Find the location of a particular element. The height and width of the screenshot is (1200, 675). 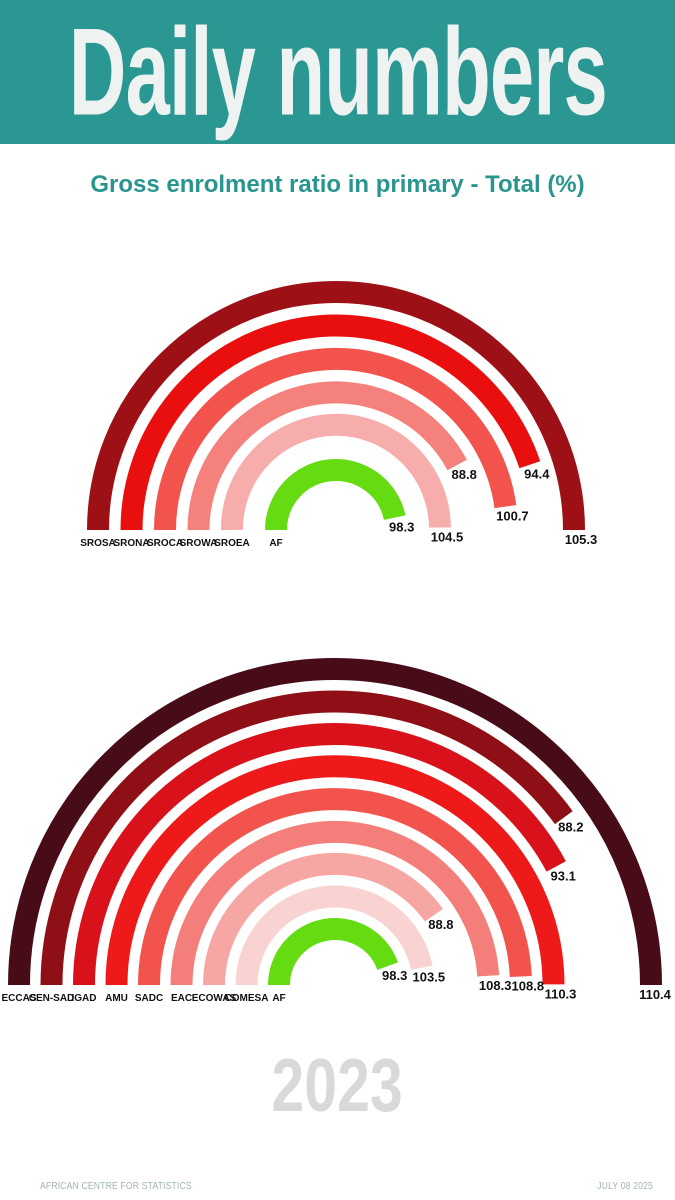

value-label-srowa: 88.8 is located at coordinates (464, 474).